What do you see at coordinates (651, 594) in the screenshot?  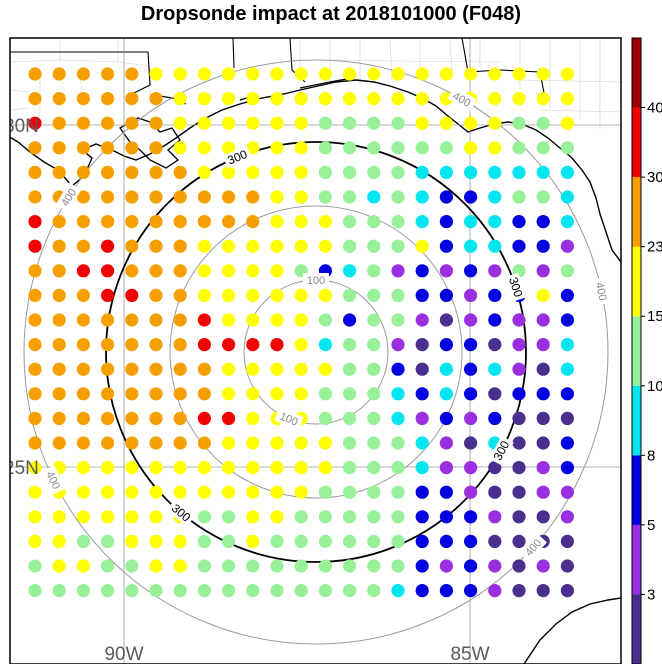 I see `colorbar-label: 3` at bounding box center [651, 594].